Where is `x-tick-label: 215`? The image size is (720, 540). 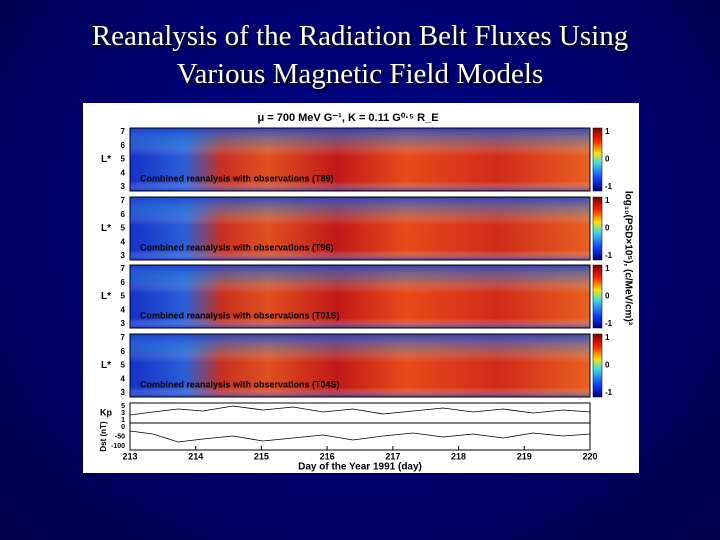 x-tick-label: 215 is located at coordinates (261, 456).